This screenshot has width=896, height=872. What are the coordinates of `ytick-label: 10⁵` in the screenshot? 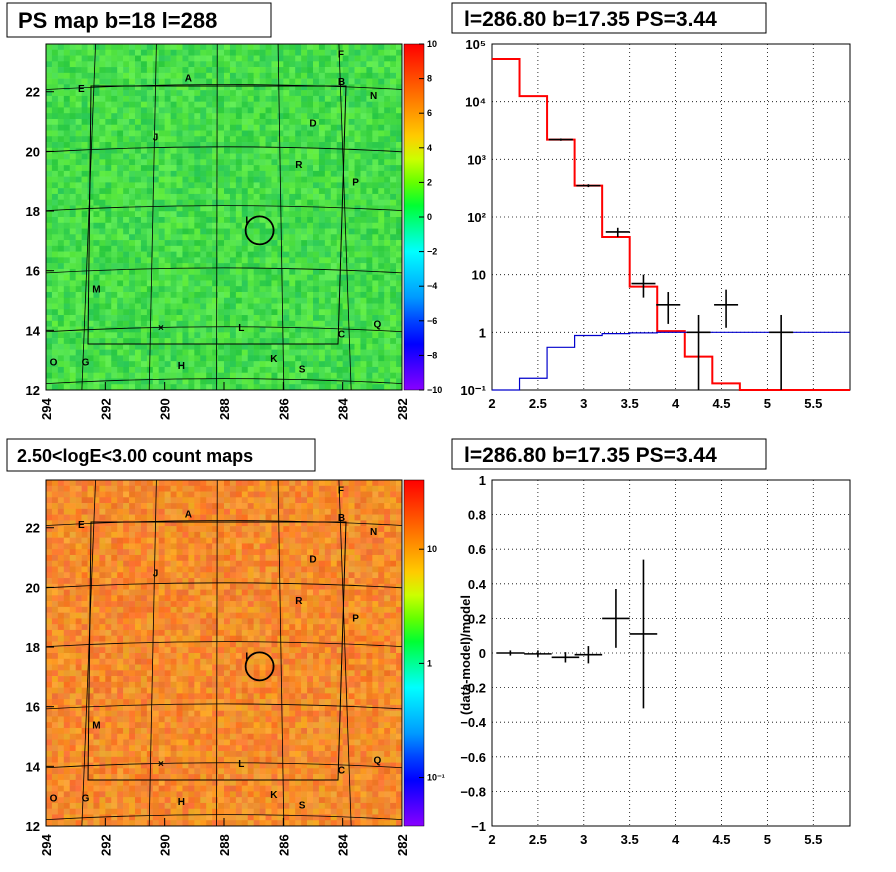 It's located at (475, 44).